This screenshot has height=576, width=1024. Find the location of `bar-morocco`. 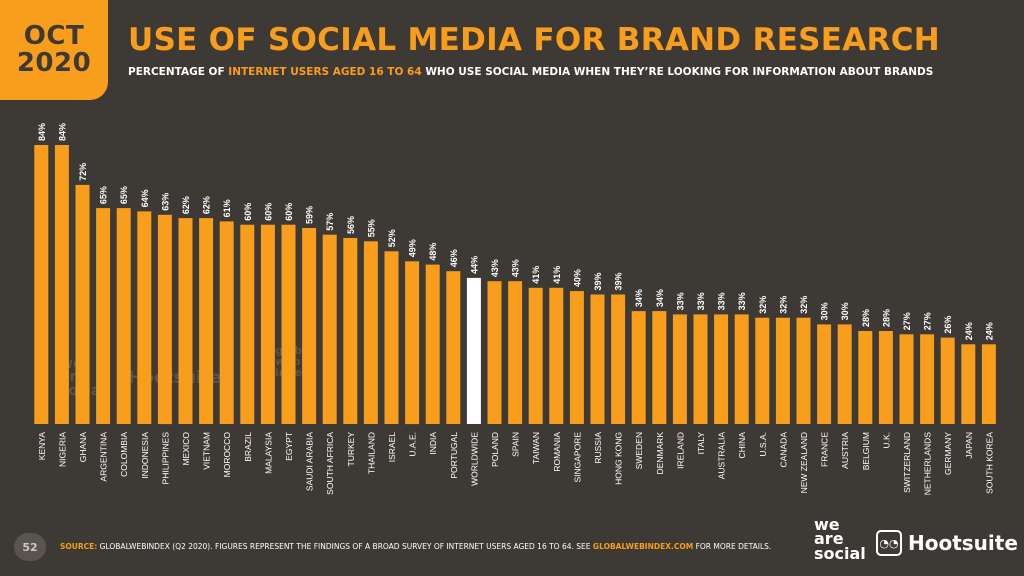

bar-morocco is located at coordinates (226, 322).